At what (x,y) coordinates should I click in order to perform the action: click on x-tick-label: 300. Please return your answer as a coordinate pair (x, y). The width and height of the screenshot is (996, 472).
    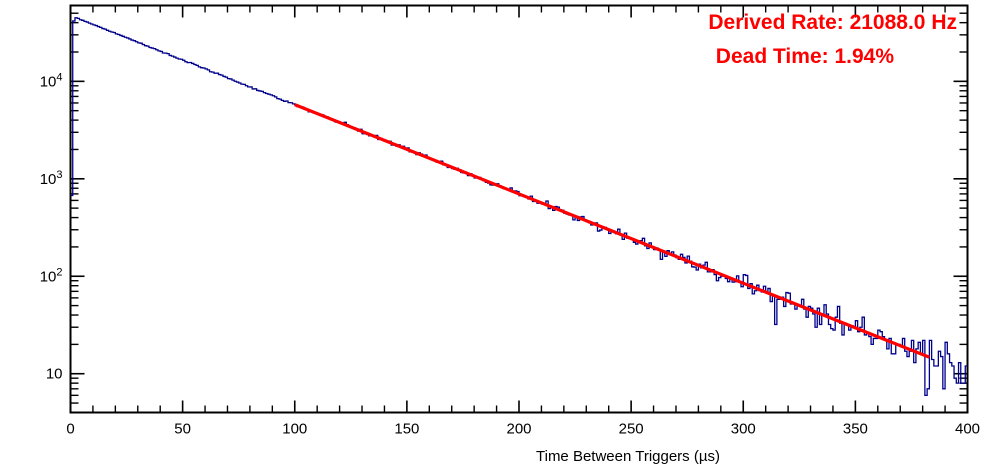
    Looking at the image, I should click on (743, 429).